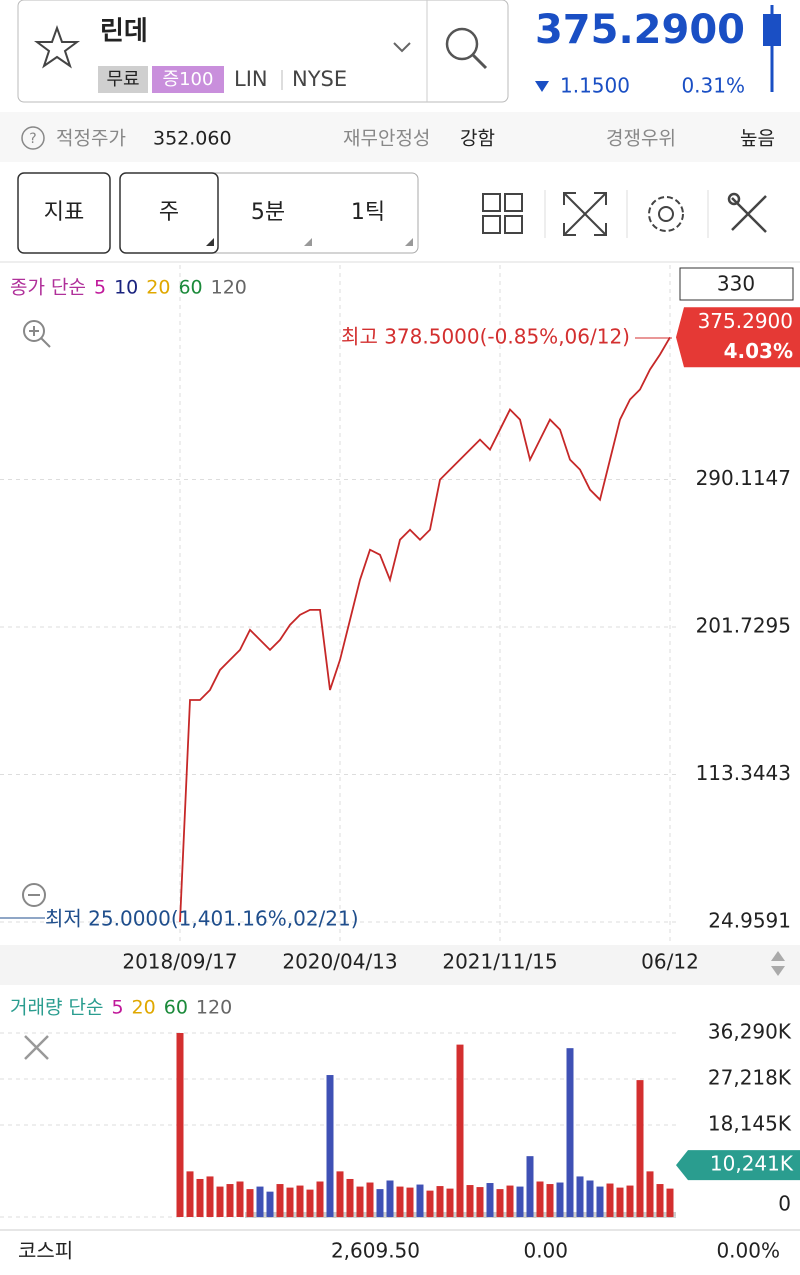 Image resolution: width=800 pixels, height=1275 pixels. Describe the element at coordinates (747, 212) in the screenshot. I see `tools-icon` at that location.